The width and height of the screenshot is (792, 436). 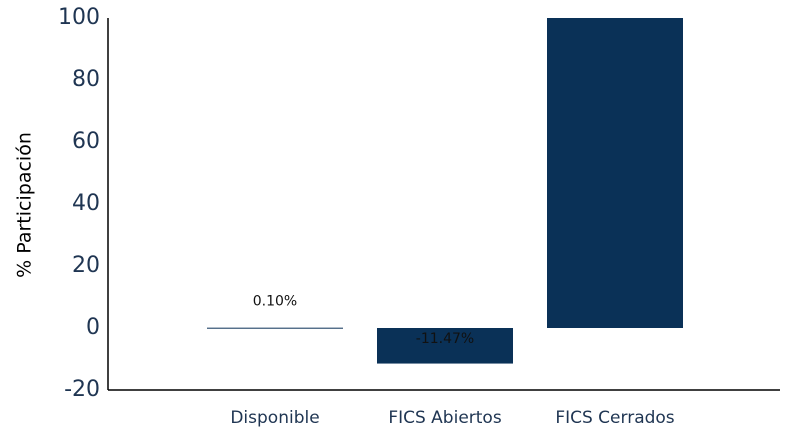 What do you see at coordinates (82, 389) in the screenshot?
I see `y-tick-label: -20` at bounding box center [82, 389].